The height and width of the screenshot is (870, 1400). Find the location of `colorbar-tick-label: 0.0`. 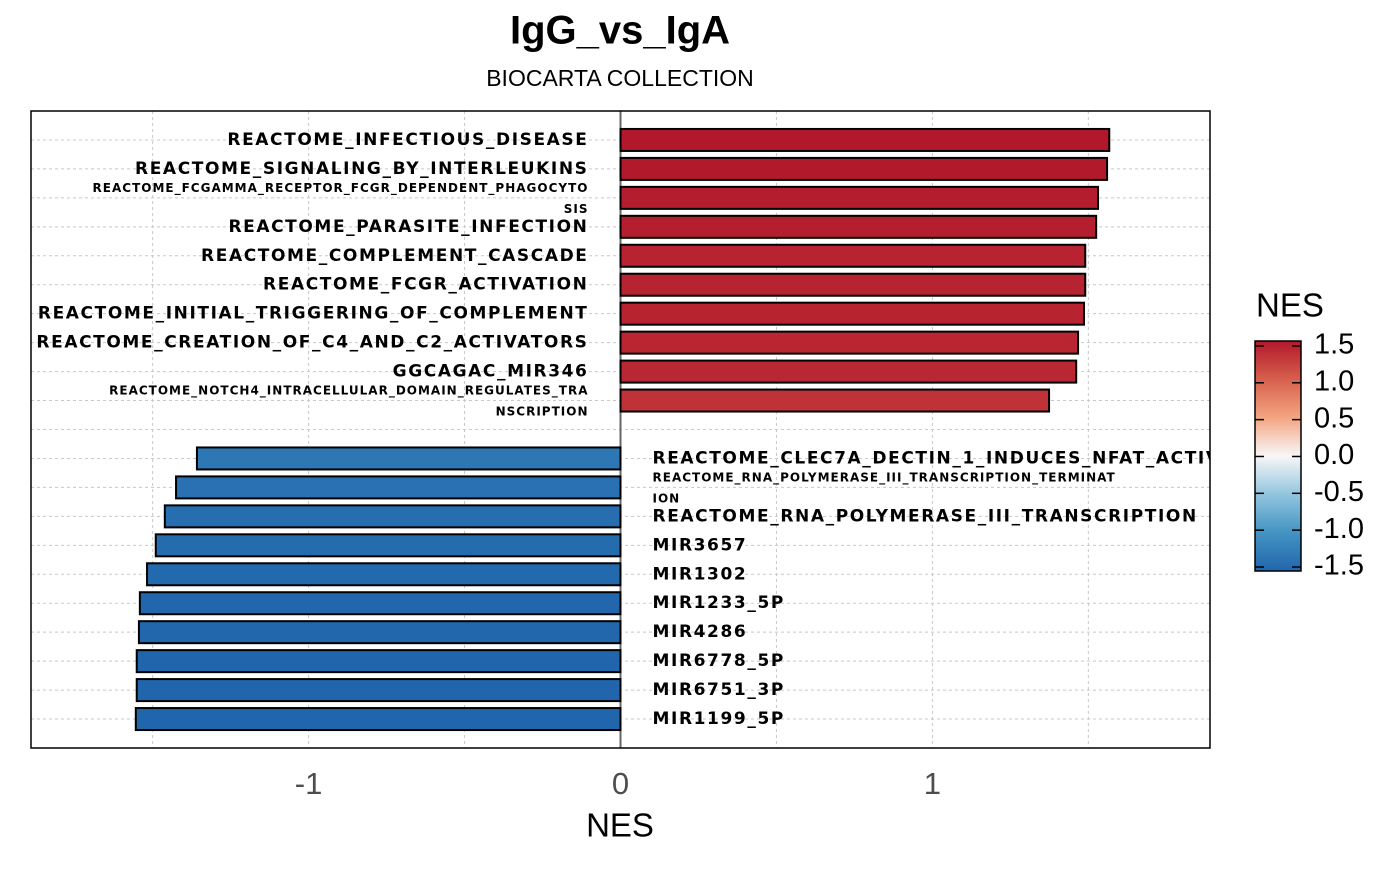

colorbar-tick-label: 0.0 is located at coordinates (1334, 455).